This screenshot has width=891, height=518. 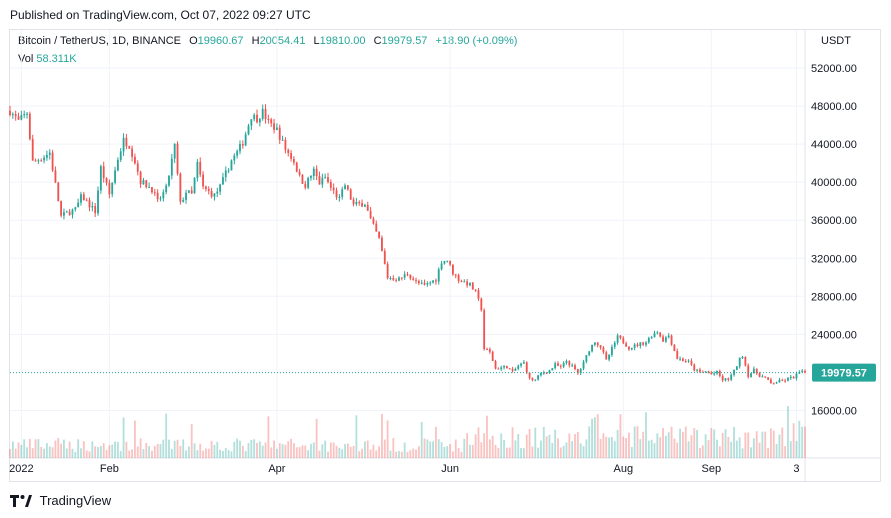 What do you see at coordinates (60, 500) in the screenshot?
I see `footer-brand: TradingView` at bounding box center [60, 500].